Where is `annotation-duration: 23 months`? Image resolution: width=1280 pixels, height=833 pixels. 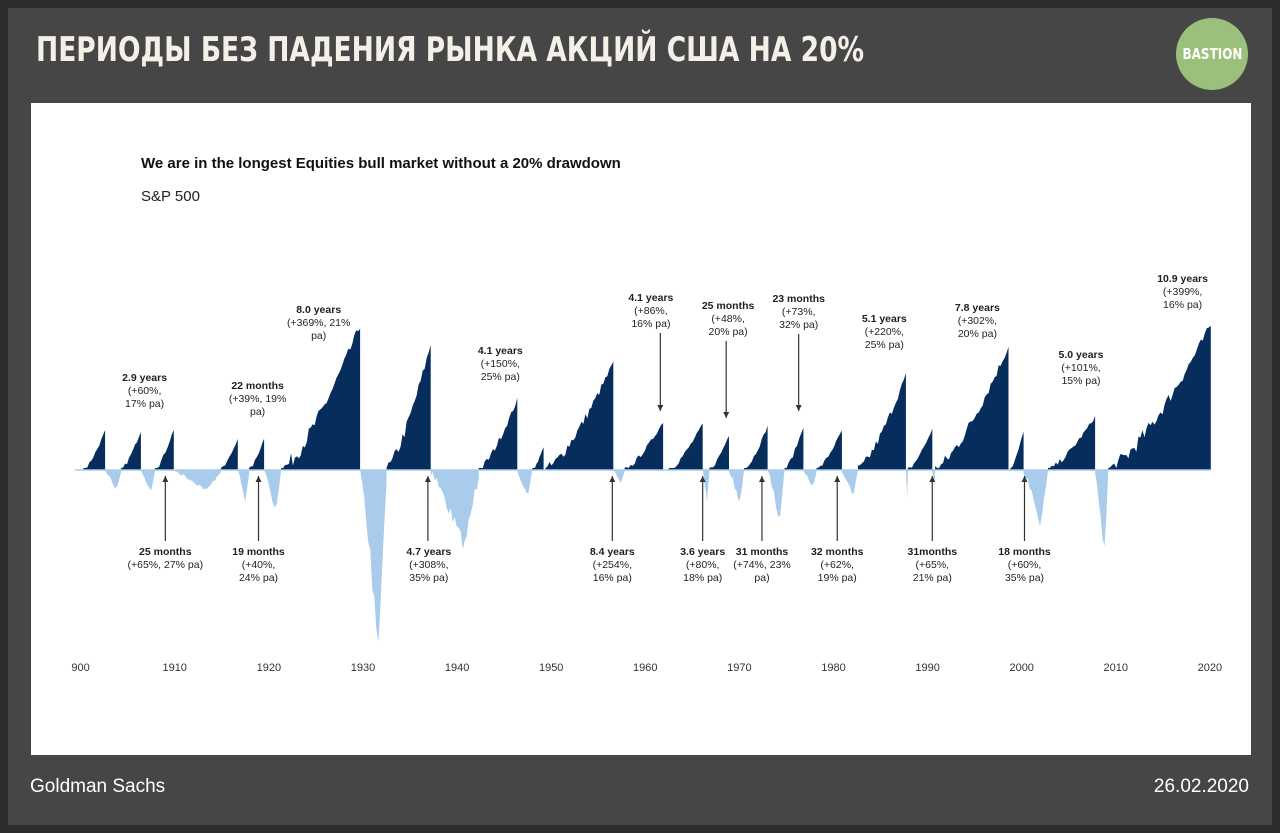 annotation-duration: 23 months is located at coordinates (798, 299).